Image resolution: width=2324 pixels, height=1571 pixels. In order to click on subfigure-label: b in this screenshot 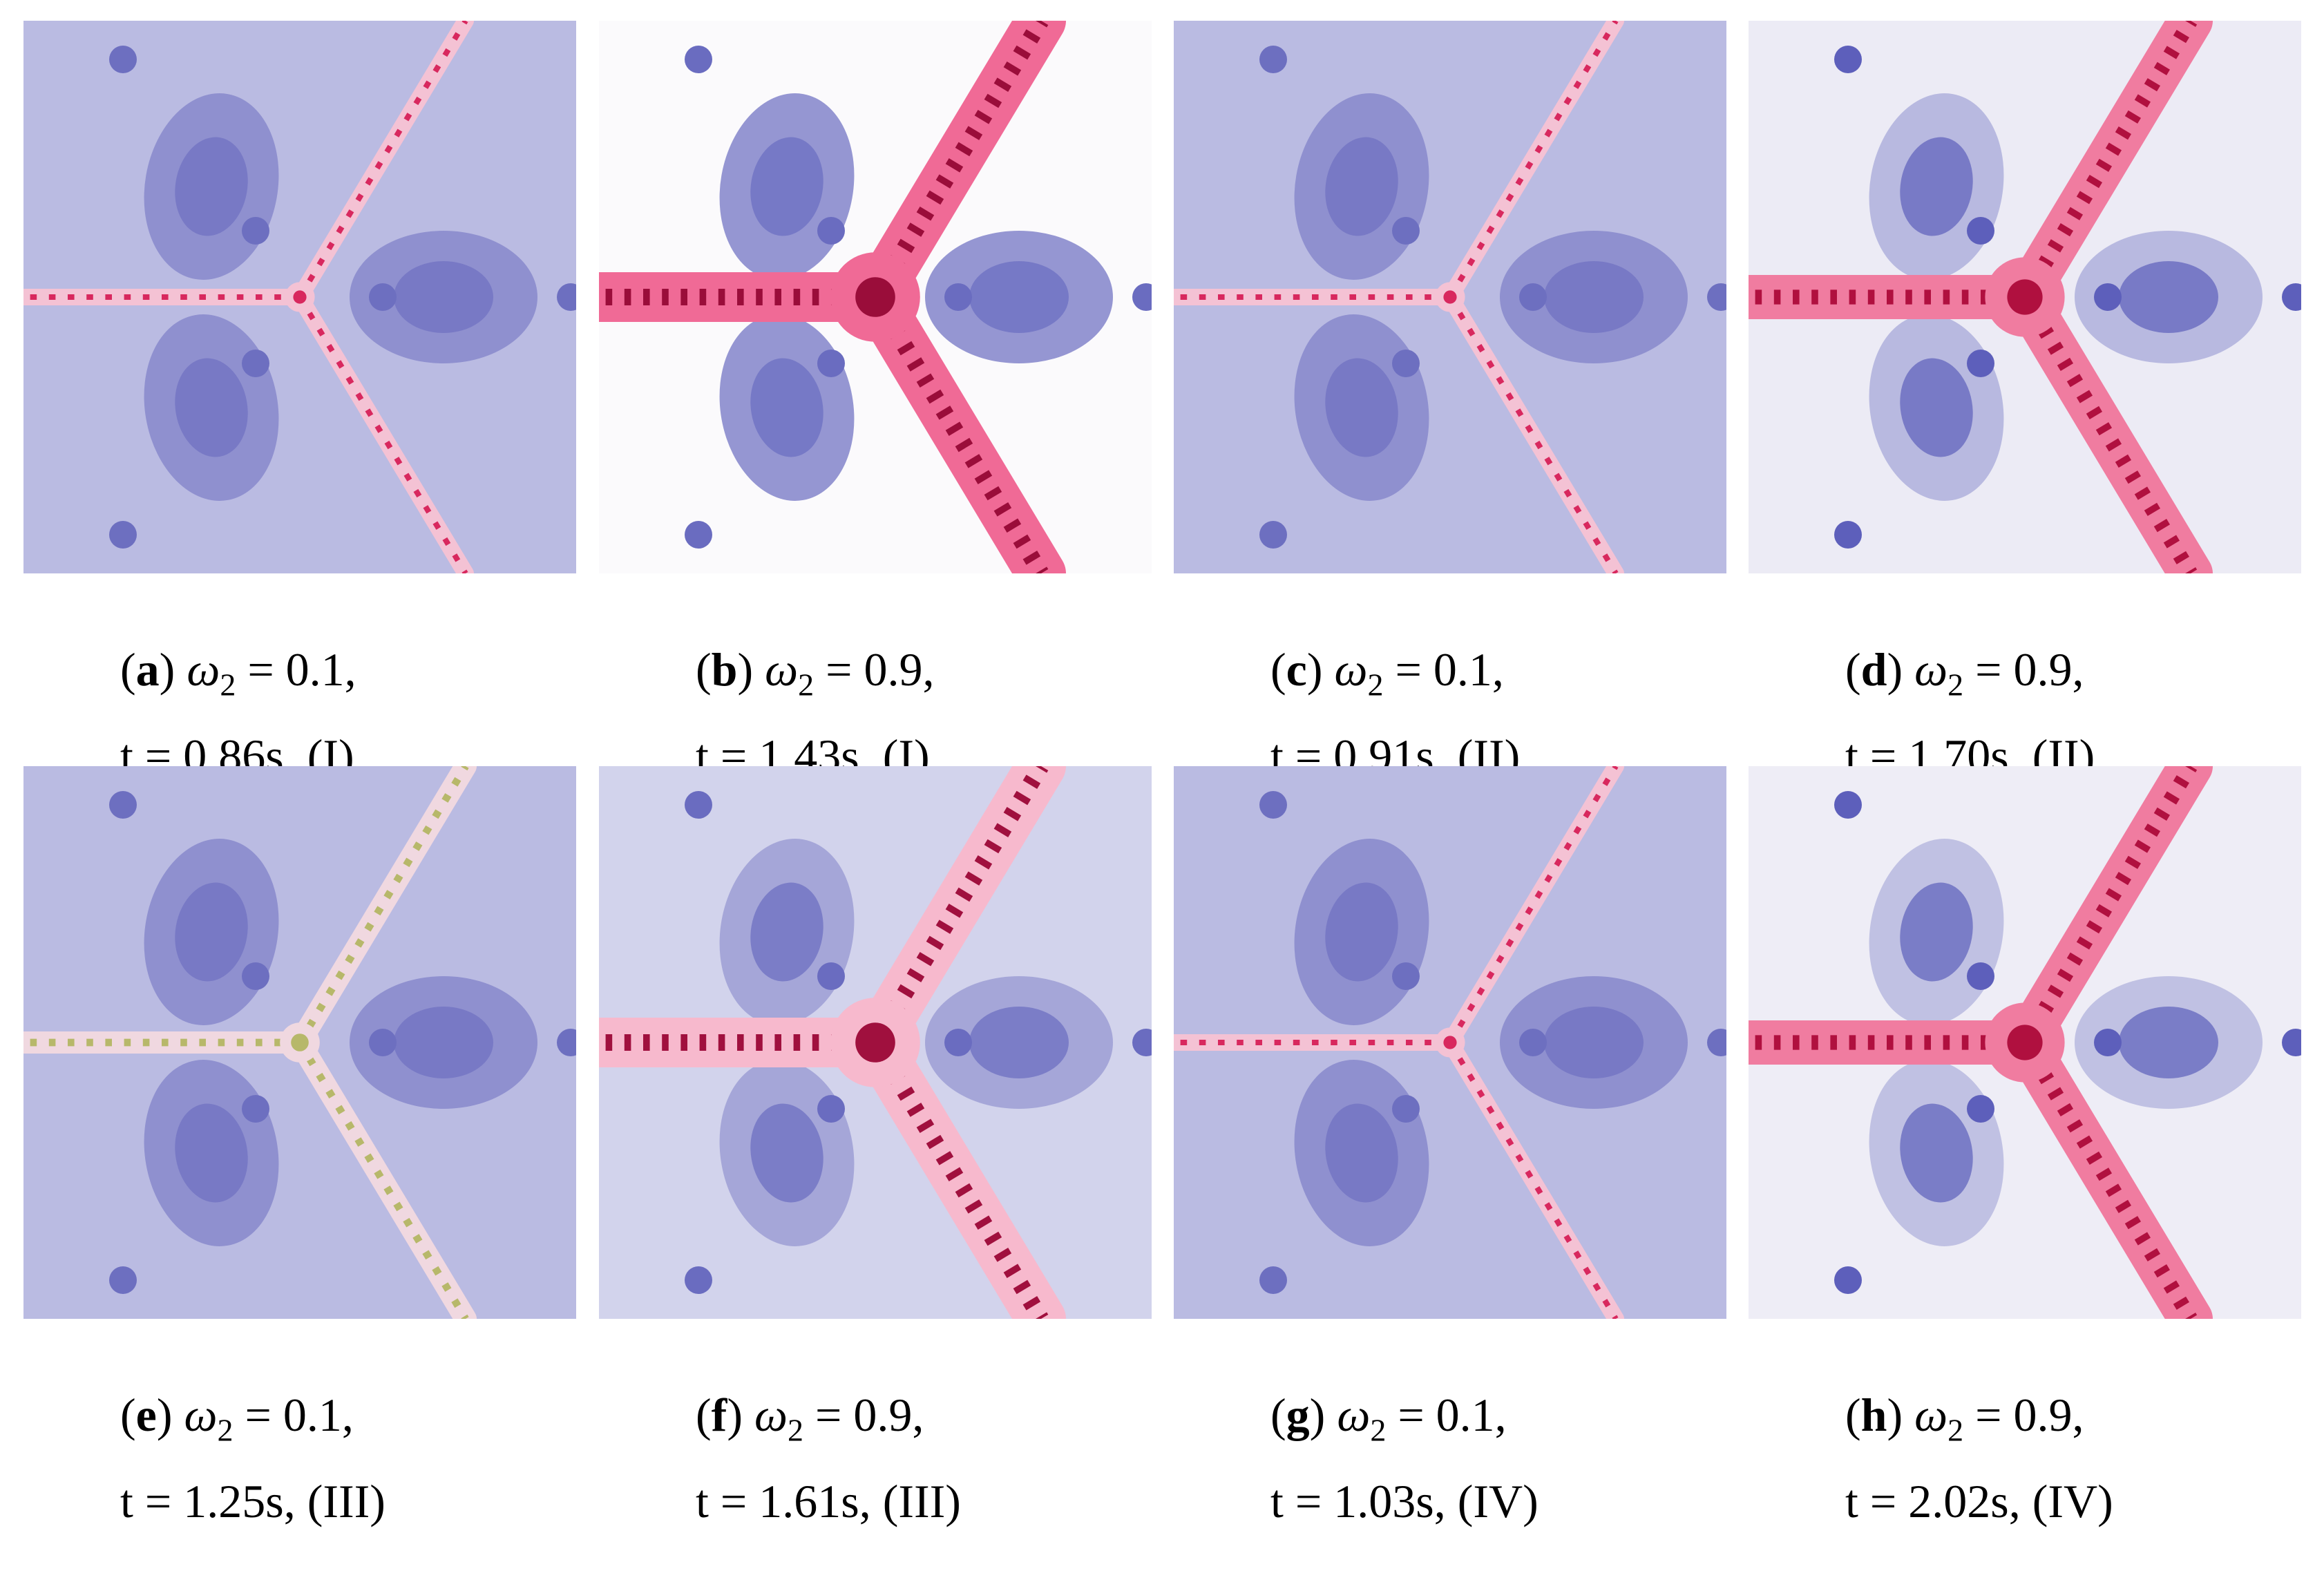, I will do `click(724, 669)`.